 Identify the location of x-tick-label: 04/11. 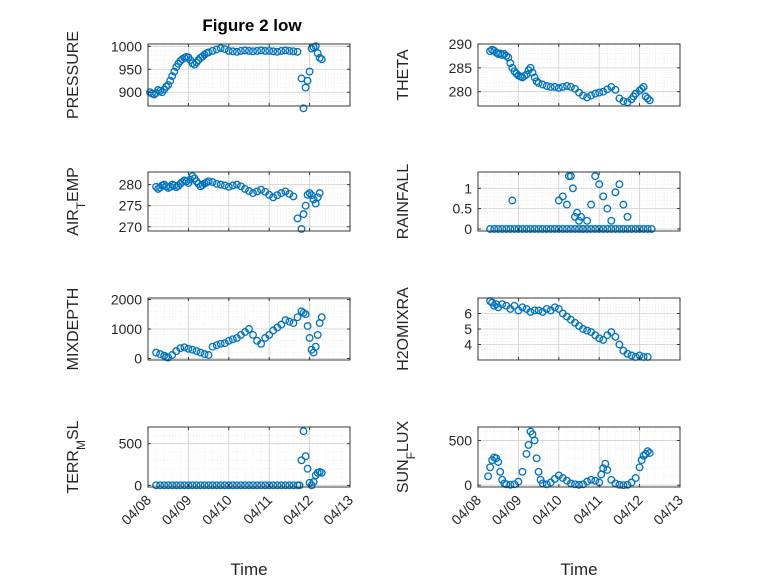
(588, 510).